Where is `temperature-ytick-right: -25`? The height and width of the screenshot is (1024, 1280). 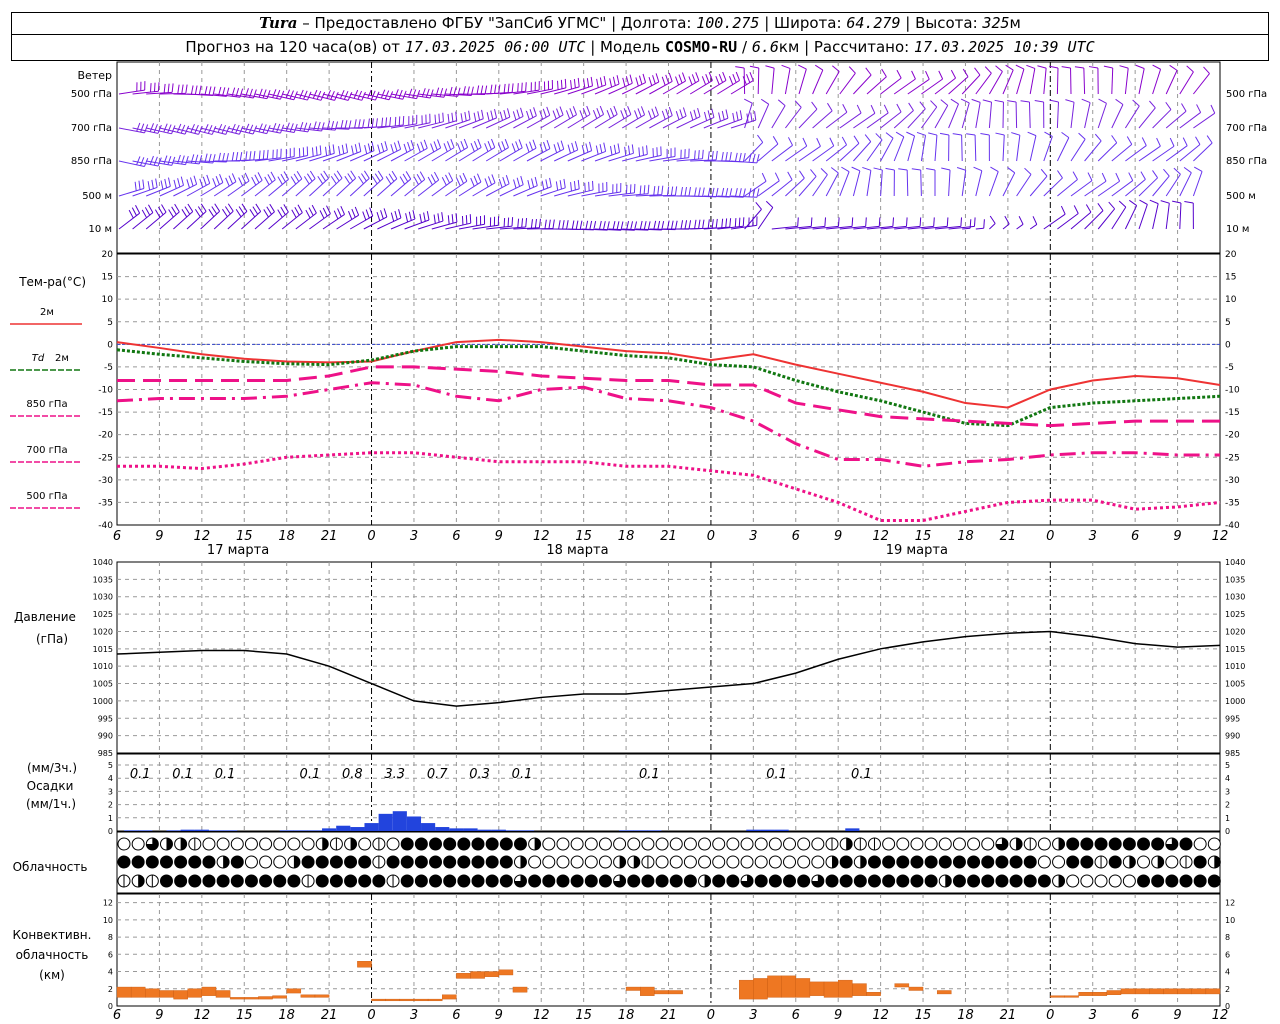
temperature-ytick-right: -25 is located at coordinates (1232, 458).